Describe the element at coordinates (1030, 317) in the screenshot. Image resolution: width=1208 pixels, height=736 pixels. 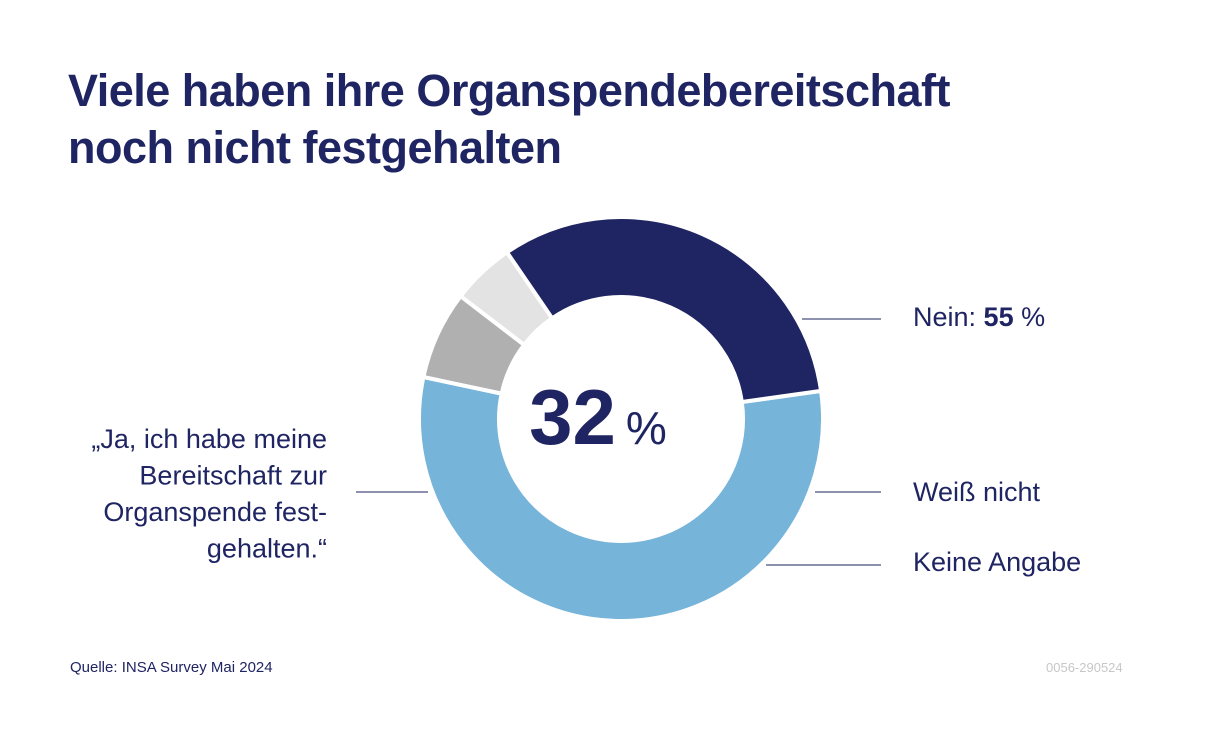
I see `slice-label-nein-unit: %` at that location.